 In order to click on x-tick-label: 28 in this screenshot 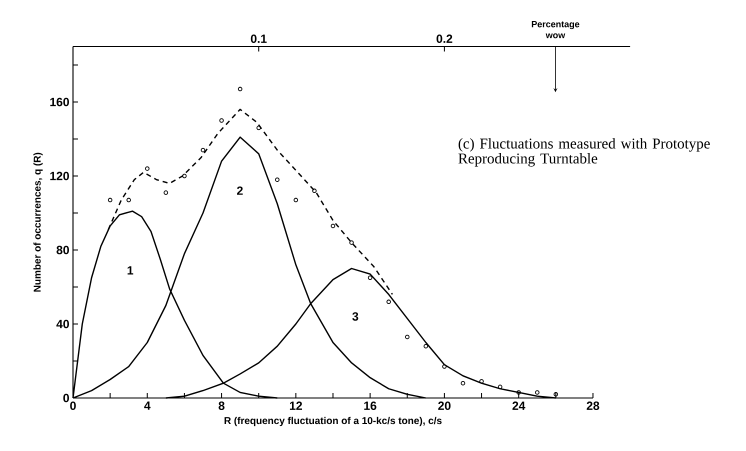, I will do `click(593, 406)`.